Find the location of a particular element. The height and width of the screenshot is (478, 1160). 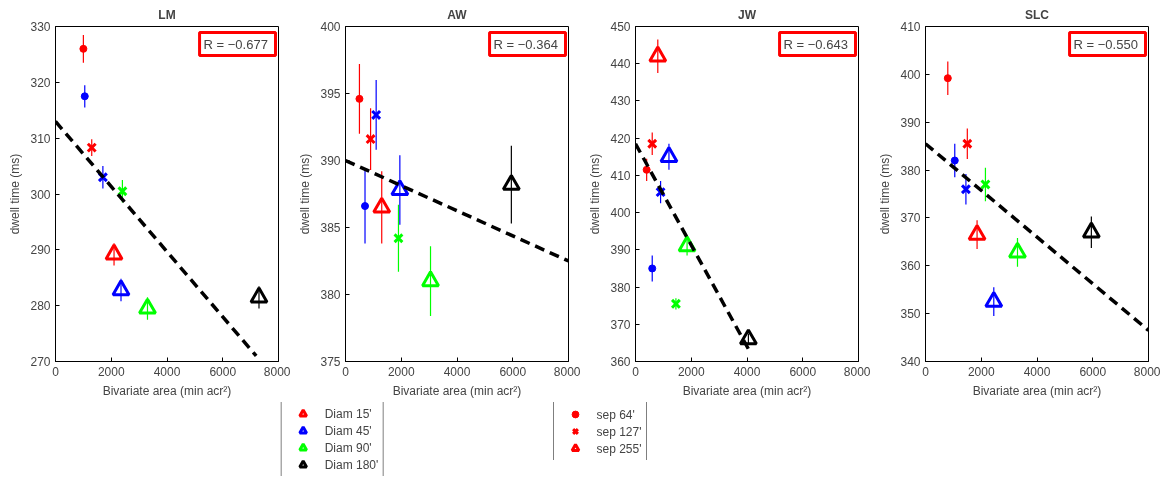

chart-title: SLC is located at coordinates (1037, 14).